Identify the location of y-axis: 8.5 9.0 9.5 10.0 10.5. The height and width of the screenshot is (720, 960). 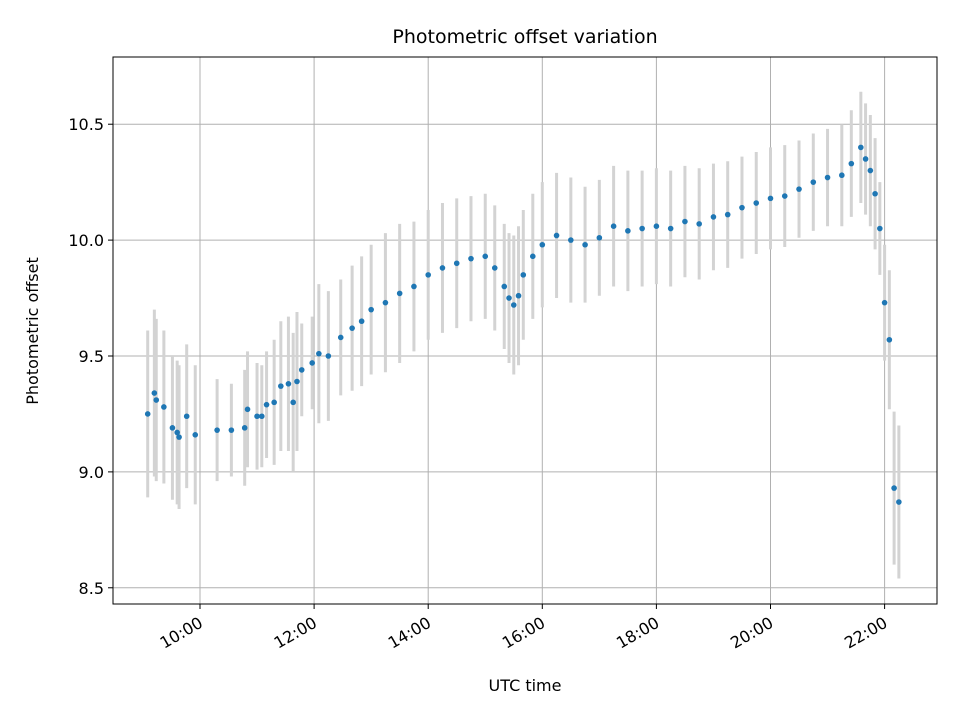
(90, 356).